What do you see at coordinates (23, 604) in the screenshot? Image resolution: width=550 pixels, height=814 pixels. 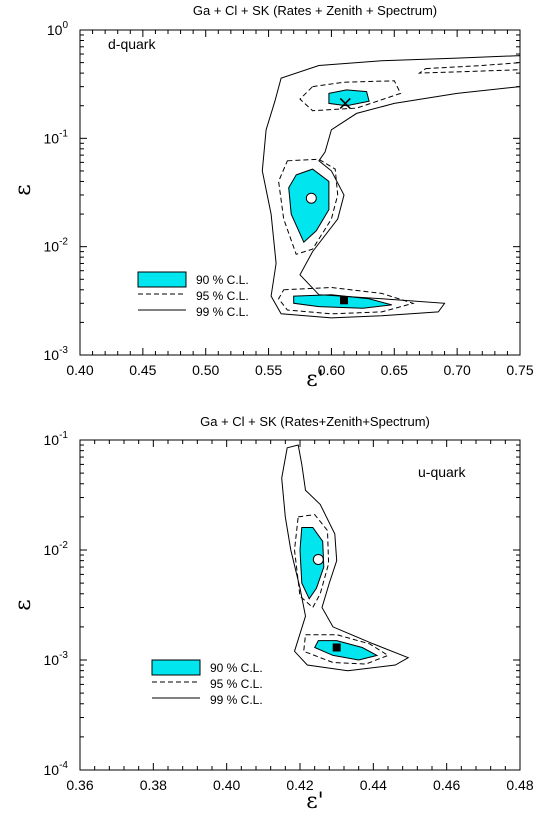 I see `y-axis-label-bottom: ε` at bounding box center [23, 604].